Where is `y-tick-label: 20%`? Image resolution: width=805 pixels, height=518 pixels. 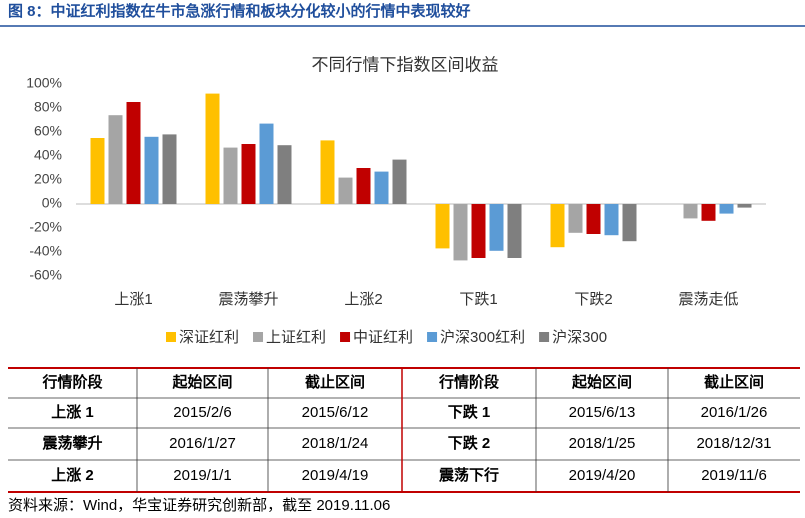 y-tick-label: 20% is located at coordinates (48, 179).